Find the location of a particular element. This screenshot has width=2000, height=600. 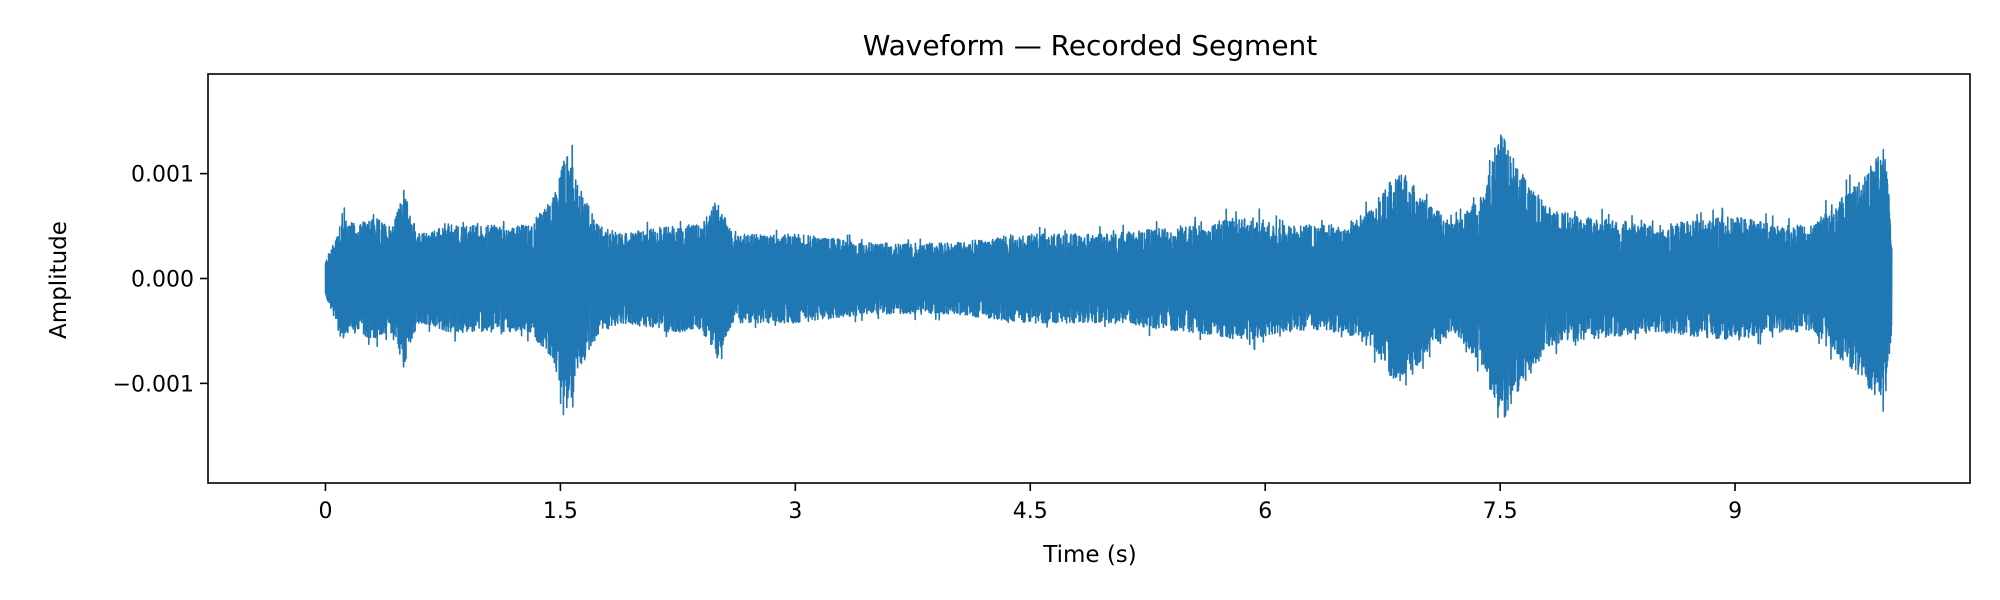

y-tick-label: 0.000 is located at coordinates (162, 280).